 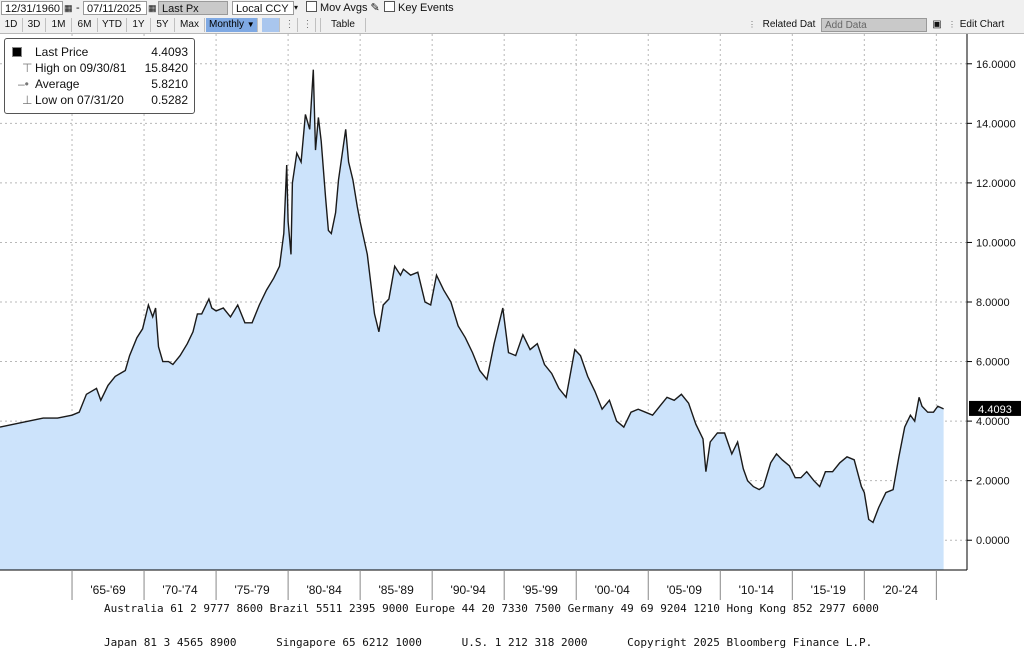 I want to click on range-ytd-button: YTD, so click(x=112, y=25).